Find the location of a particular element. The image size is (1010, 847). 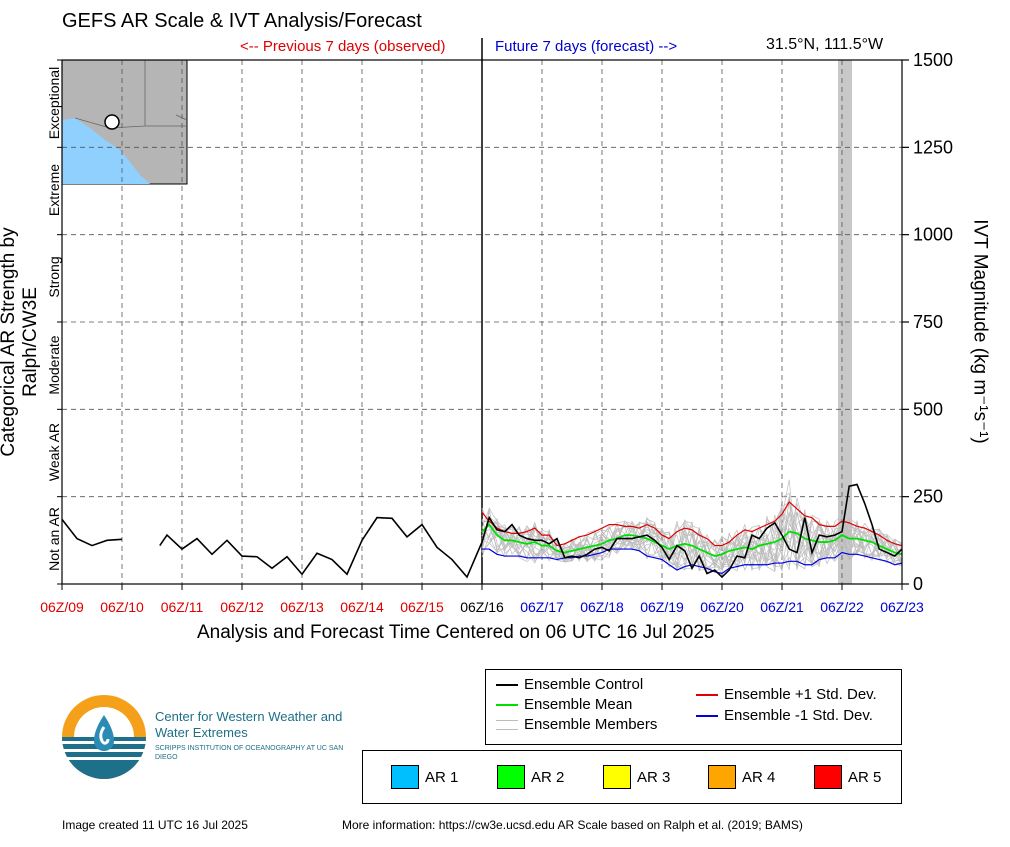

inset-map-sea is located at coordinates (106, 151).